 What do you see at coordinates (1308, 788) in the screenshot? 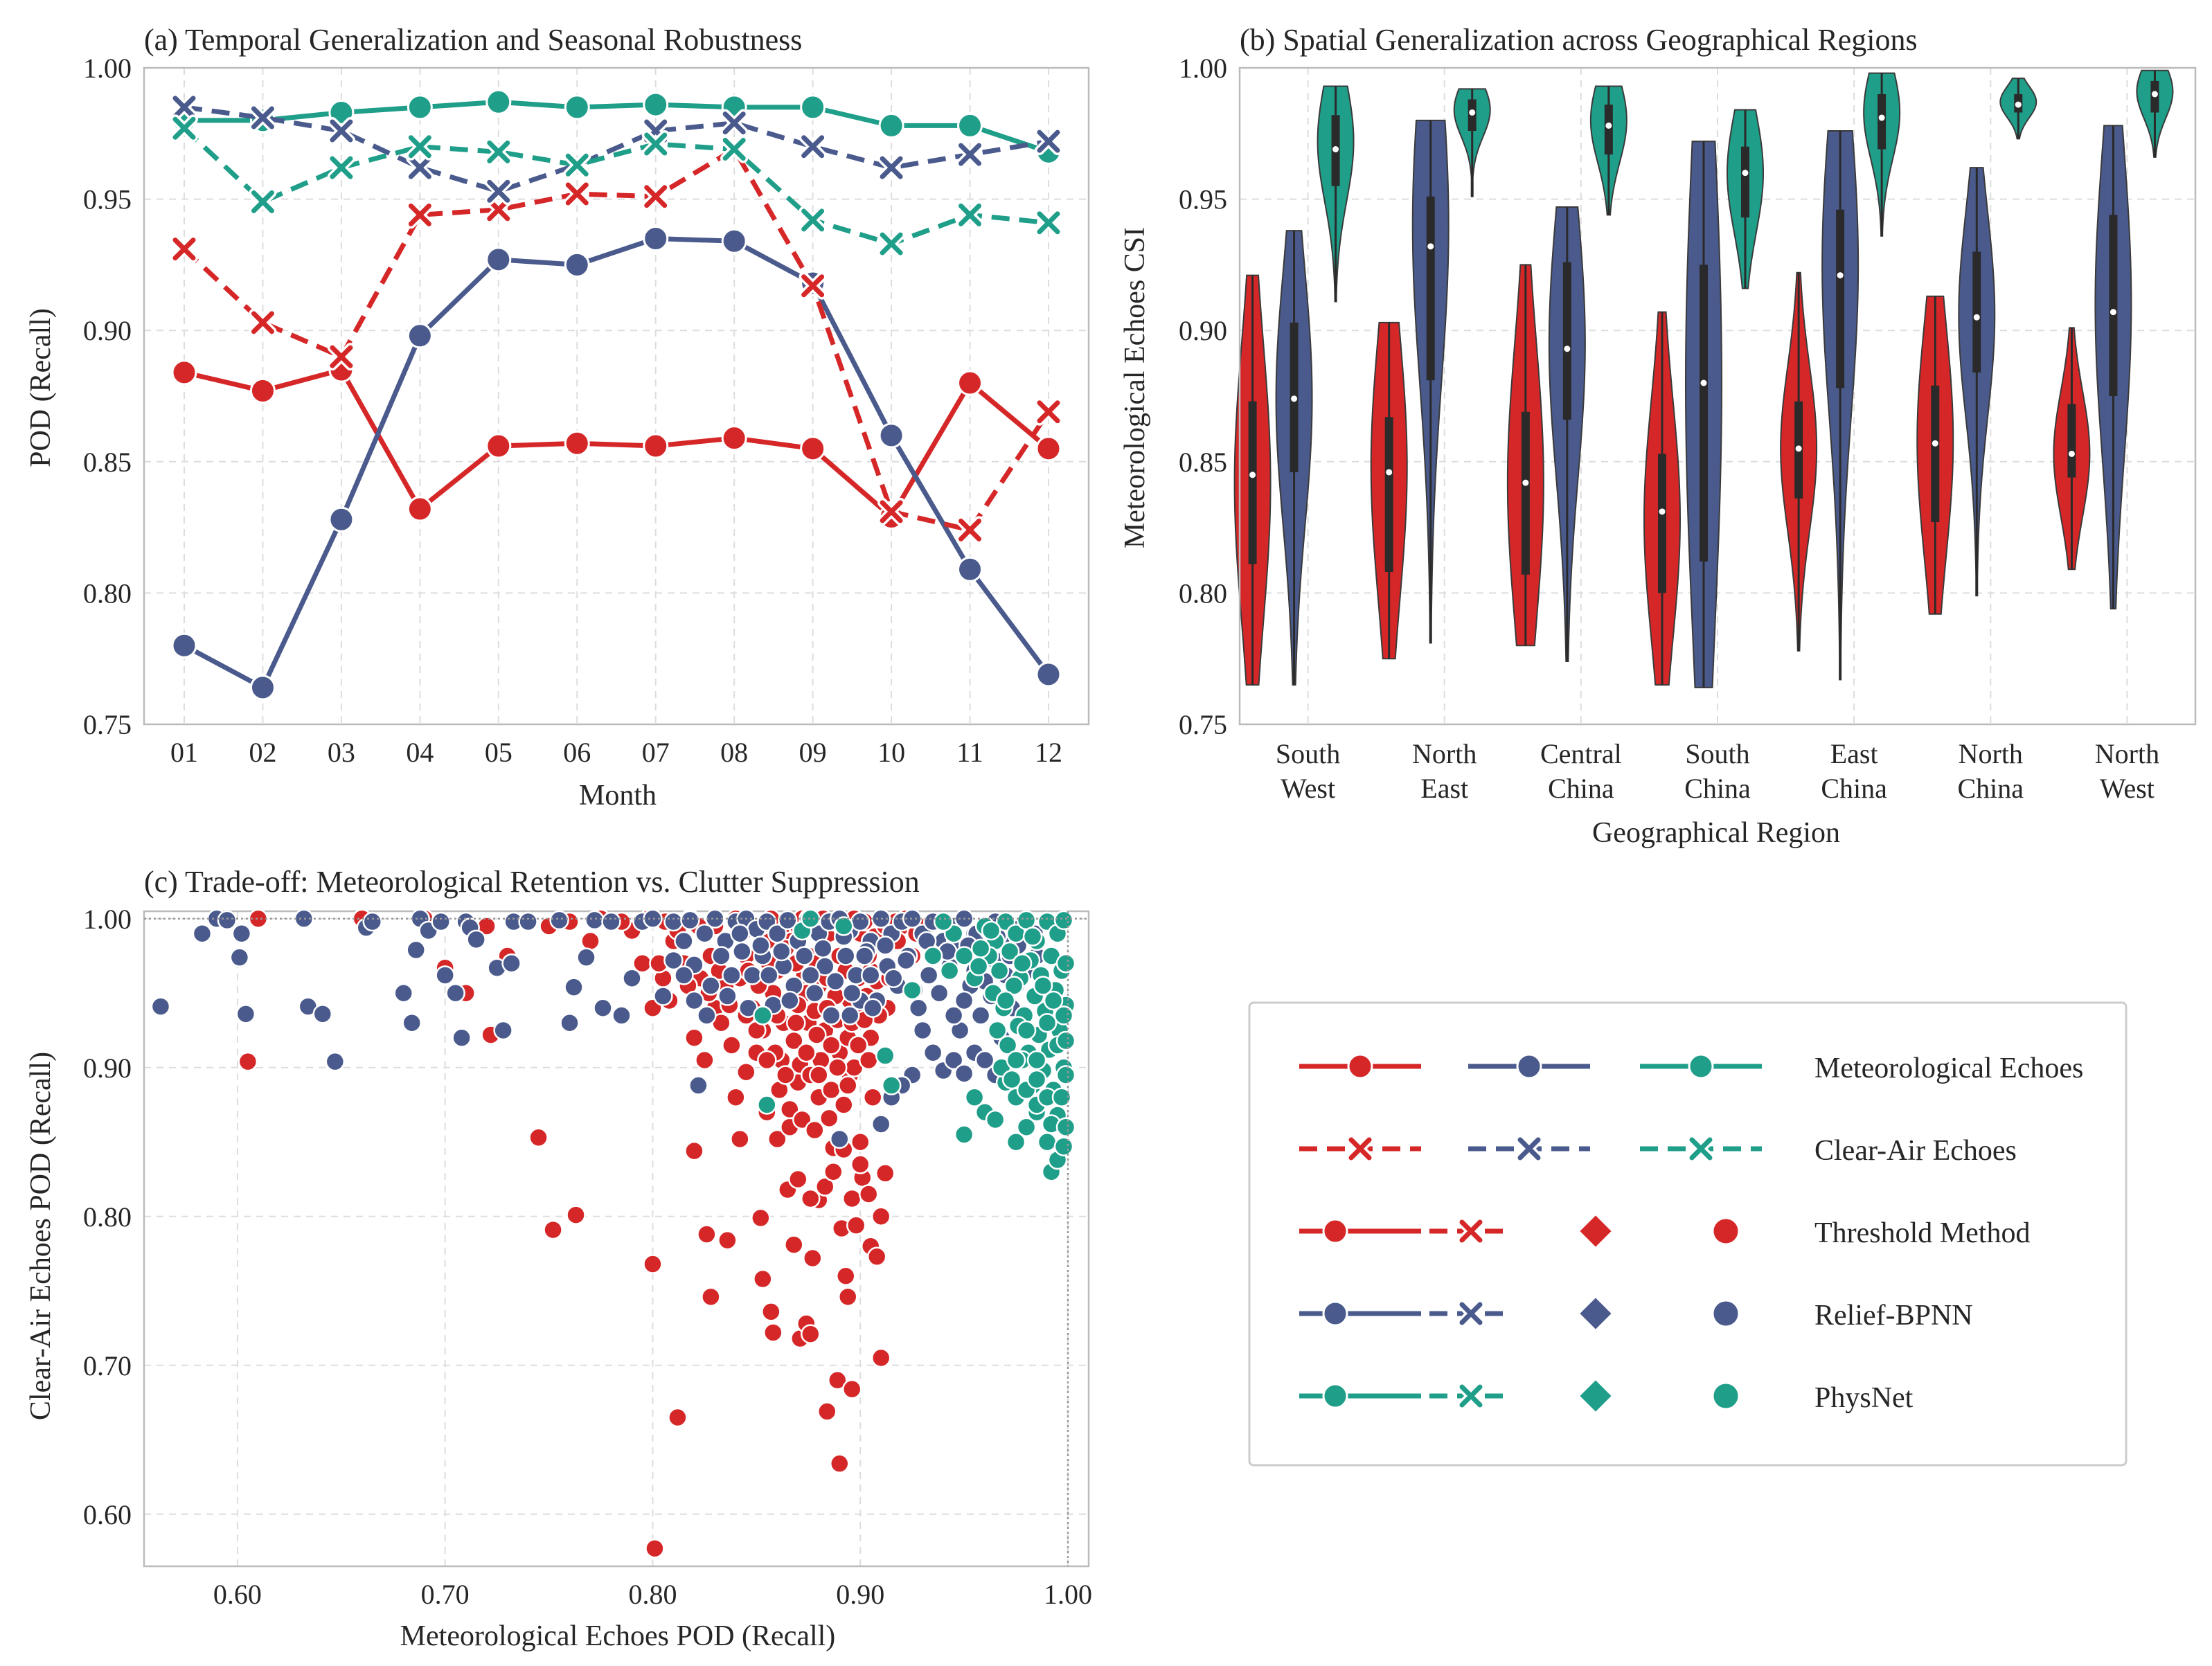
I see `panel-b-xtick-0-line2: West` at bounding box center [1308, 788].